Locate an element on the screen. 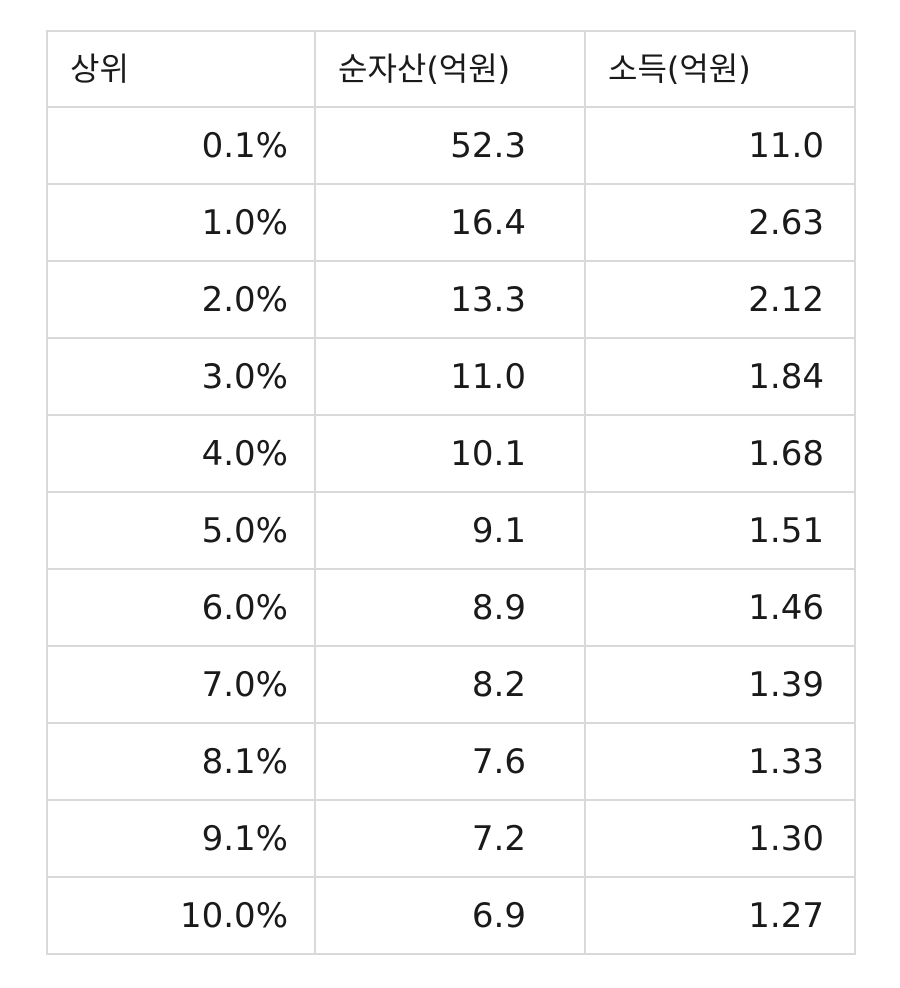  table-row: 7.0% 8.2 1.39 is located at coordinates (451, 684).